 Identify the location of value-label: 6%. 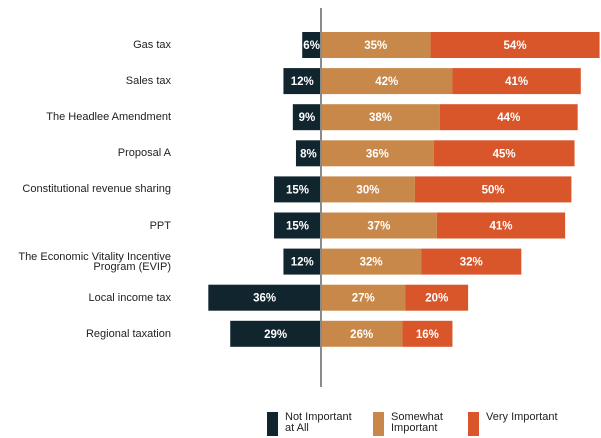
(311, 46).